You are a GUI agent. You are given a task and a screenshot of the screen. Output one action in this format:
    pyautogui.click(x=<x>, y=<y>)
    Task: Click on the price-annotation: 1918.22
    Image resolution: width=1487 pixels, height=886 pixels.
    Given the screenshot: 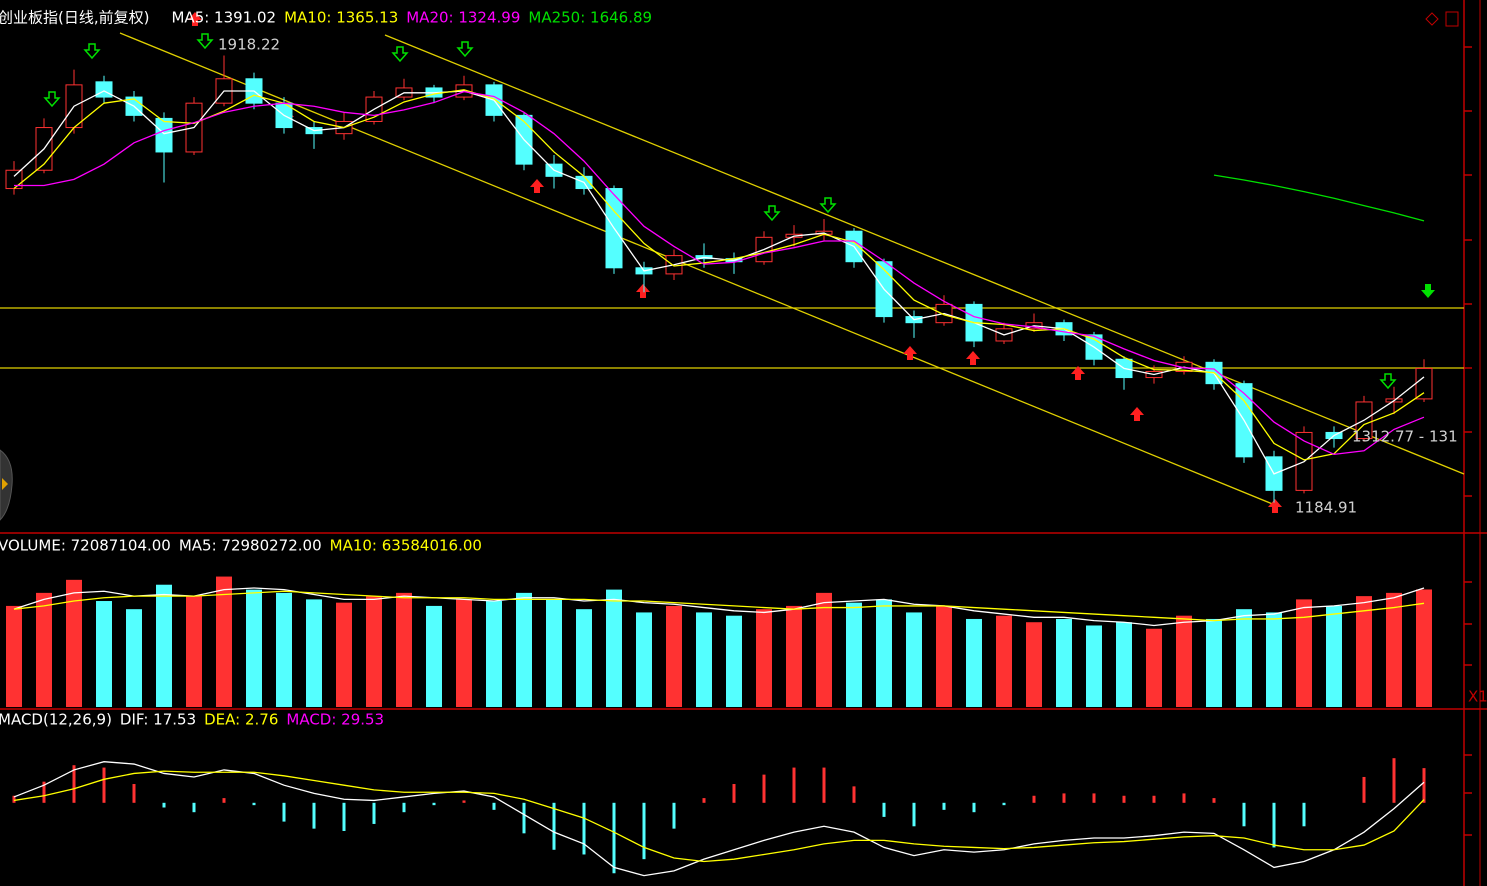 What is the action you would take?
    pyautogui.click(x=249, y=45)
    